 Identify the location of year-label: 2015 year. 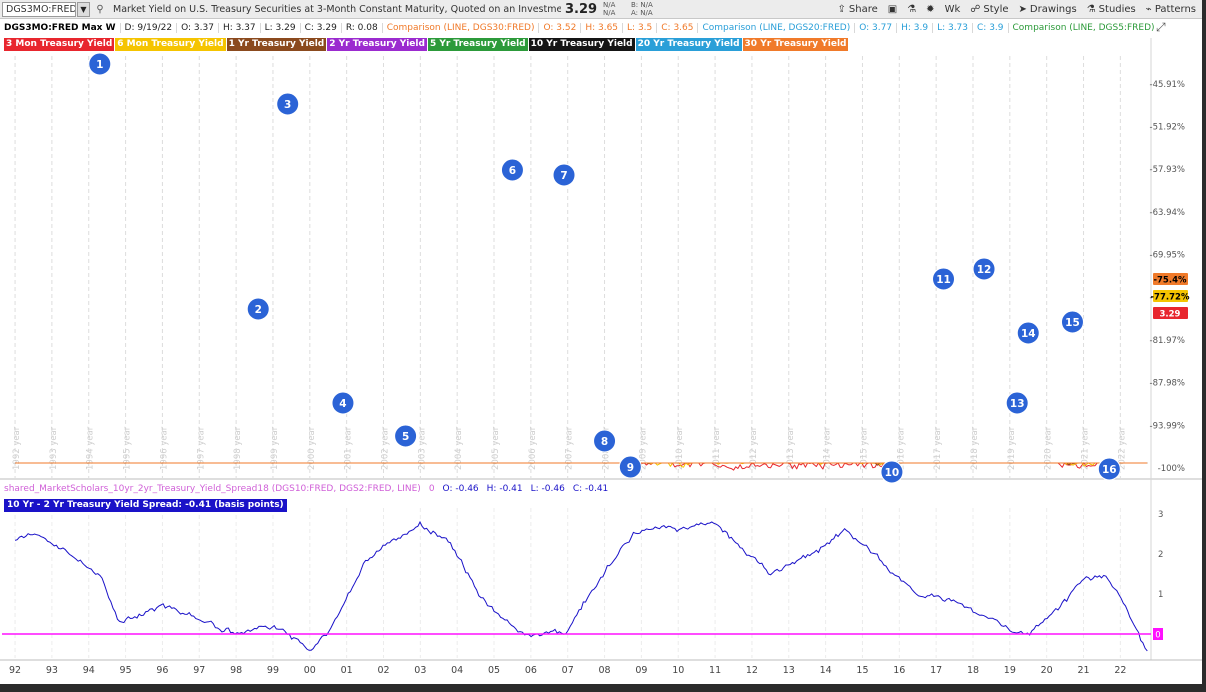
(864, 448).